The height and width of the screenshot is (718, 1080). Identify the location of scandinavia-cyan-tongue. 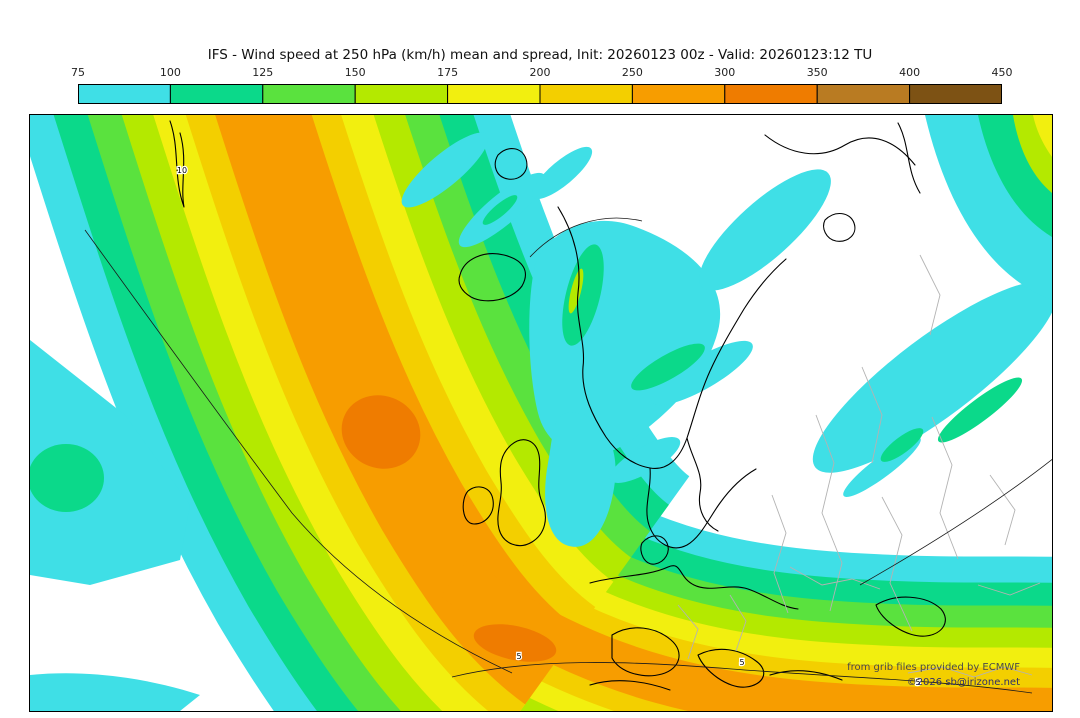
(580, 479).